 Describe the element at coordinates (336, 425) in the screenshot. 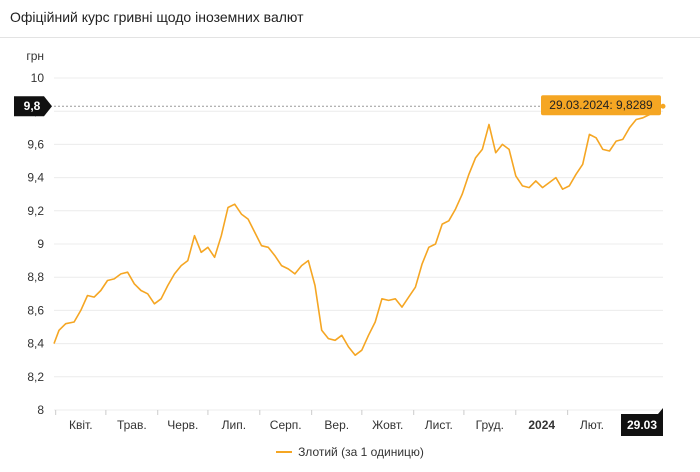

I see `x-tick-label: Вер.` at that location.